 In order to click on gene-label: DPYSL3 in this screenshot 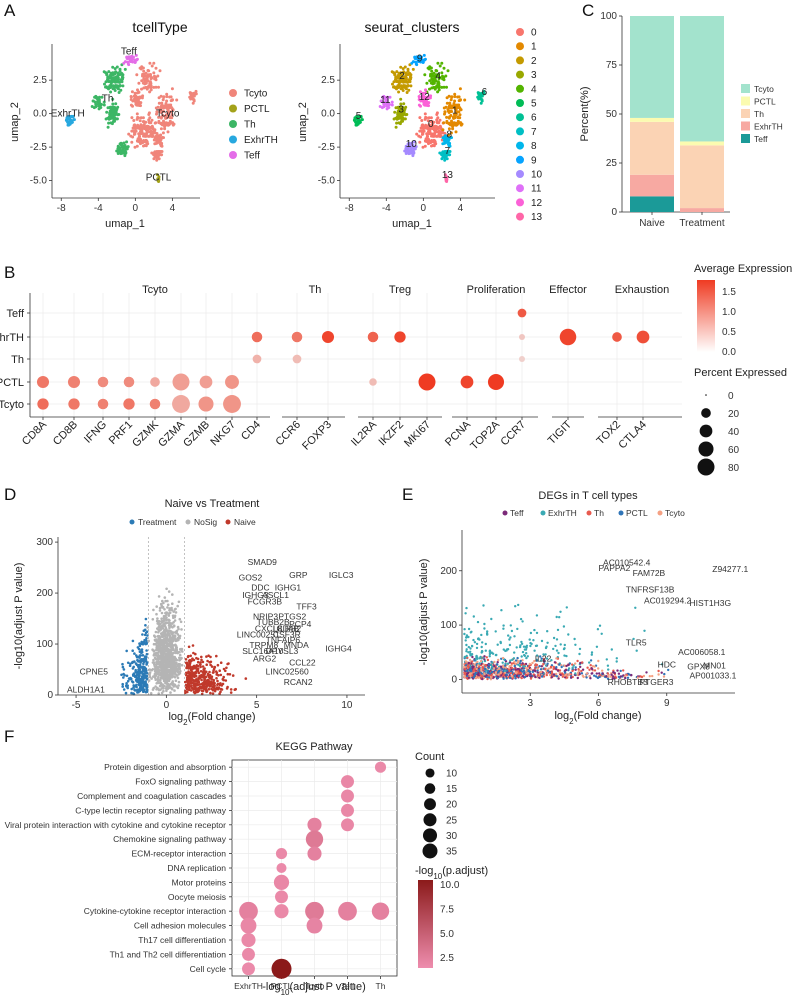, I will do `click(282, 651)`.